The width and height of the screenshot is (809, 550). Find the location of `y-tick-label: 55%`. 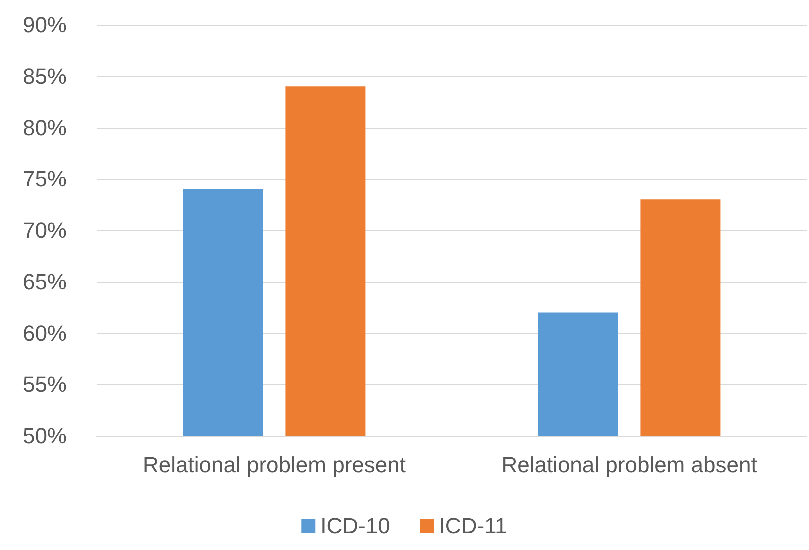

y-tick-label: 55% is located at coordinates (44, 385).